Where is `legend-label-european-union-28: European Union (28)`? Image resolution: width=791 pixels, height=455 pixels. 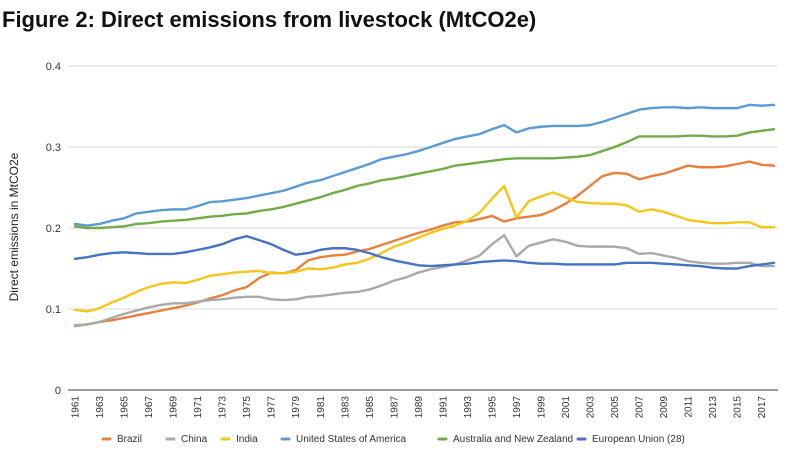 legend-label-european-union-28: European Union (28) is located at coordinates (638, 439).